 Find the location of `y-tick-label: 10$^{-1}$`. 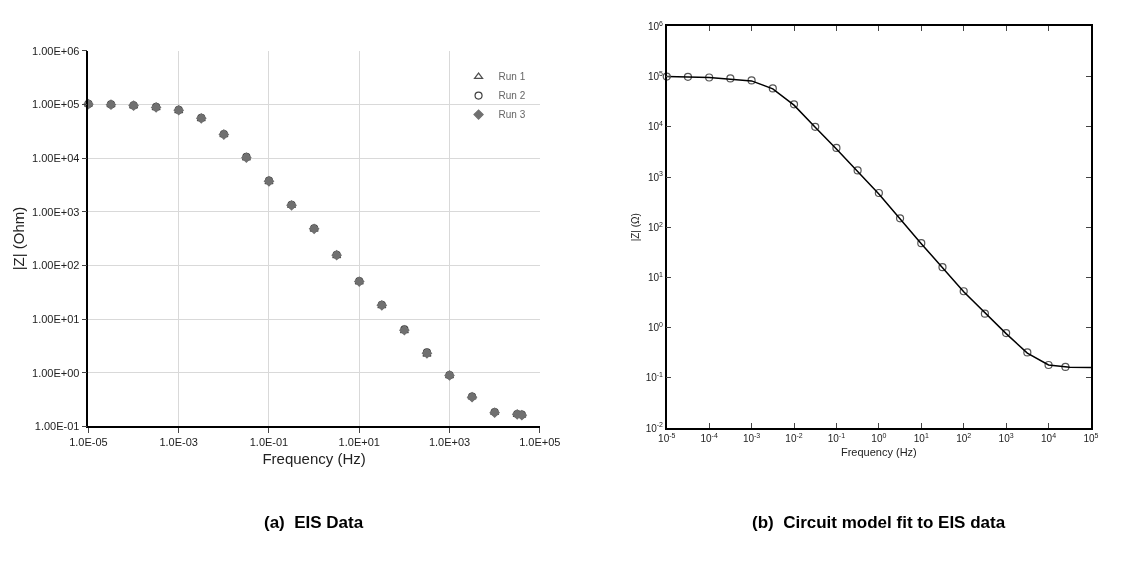

y-tick-label: 10$^{-1}$ is located at coordinates (654, 377).